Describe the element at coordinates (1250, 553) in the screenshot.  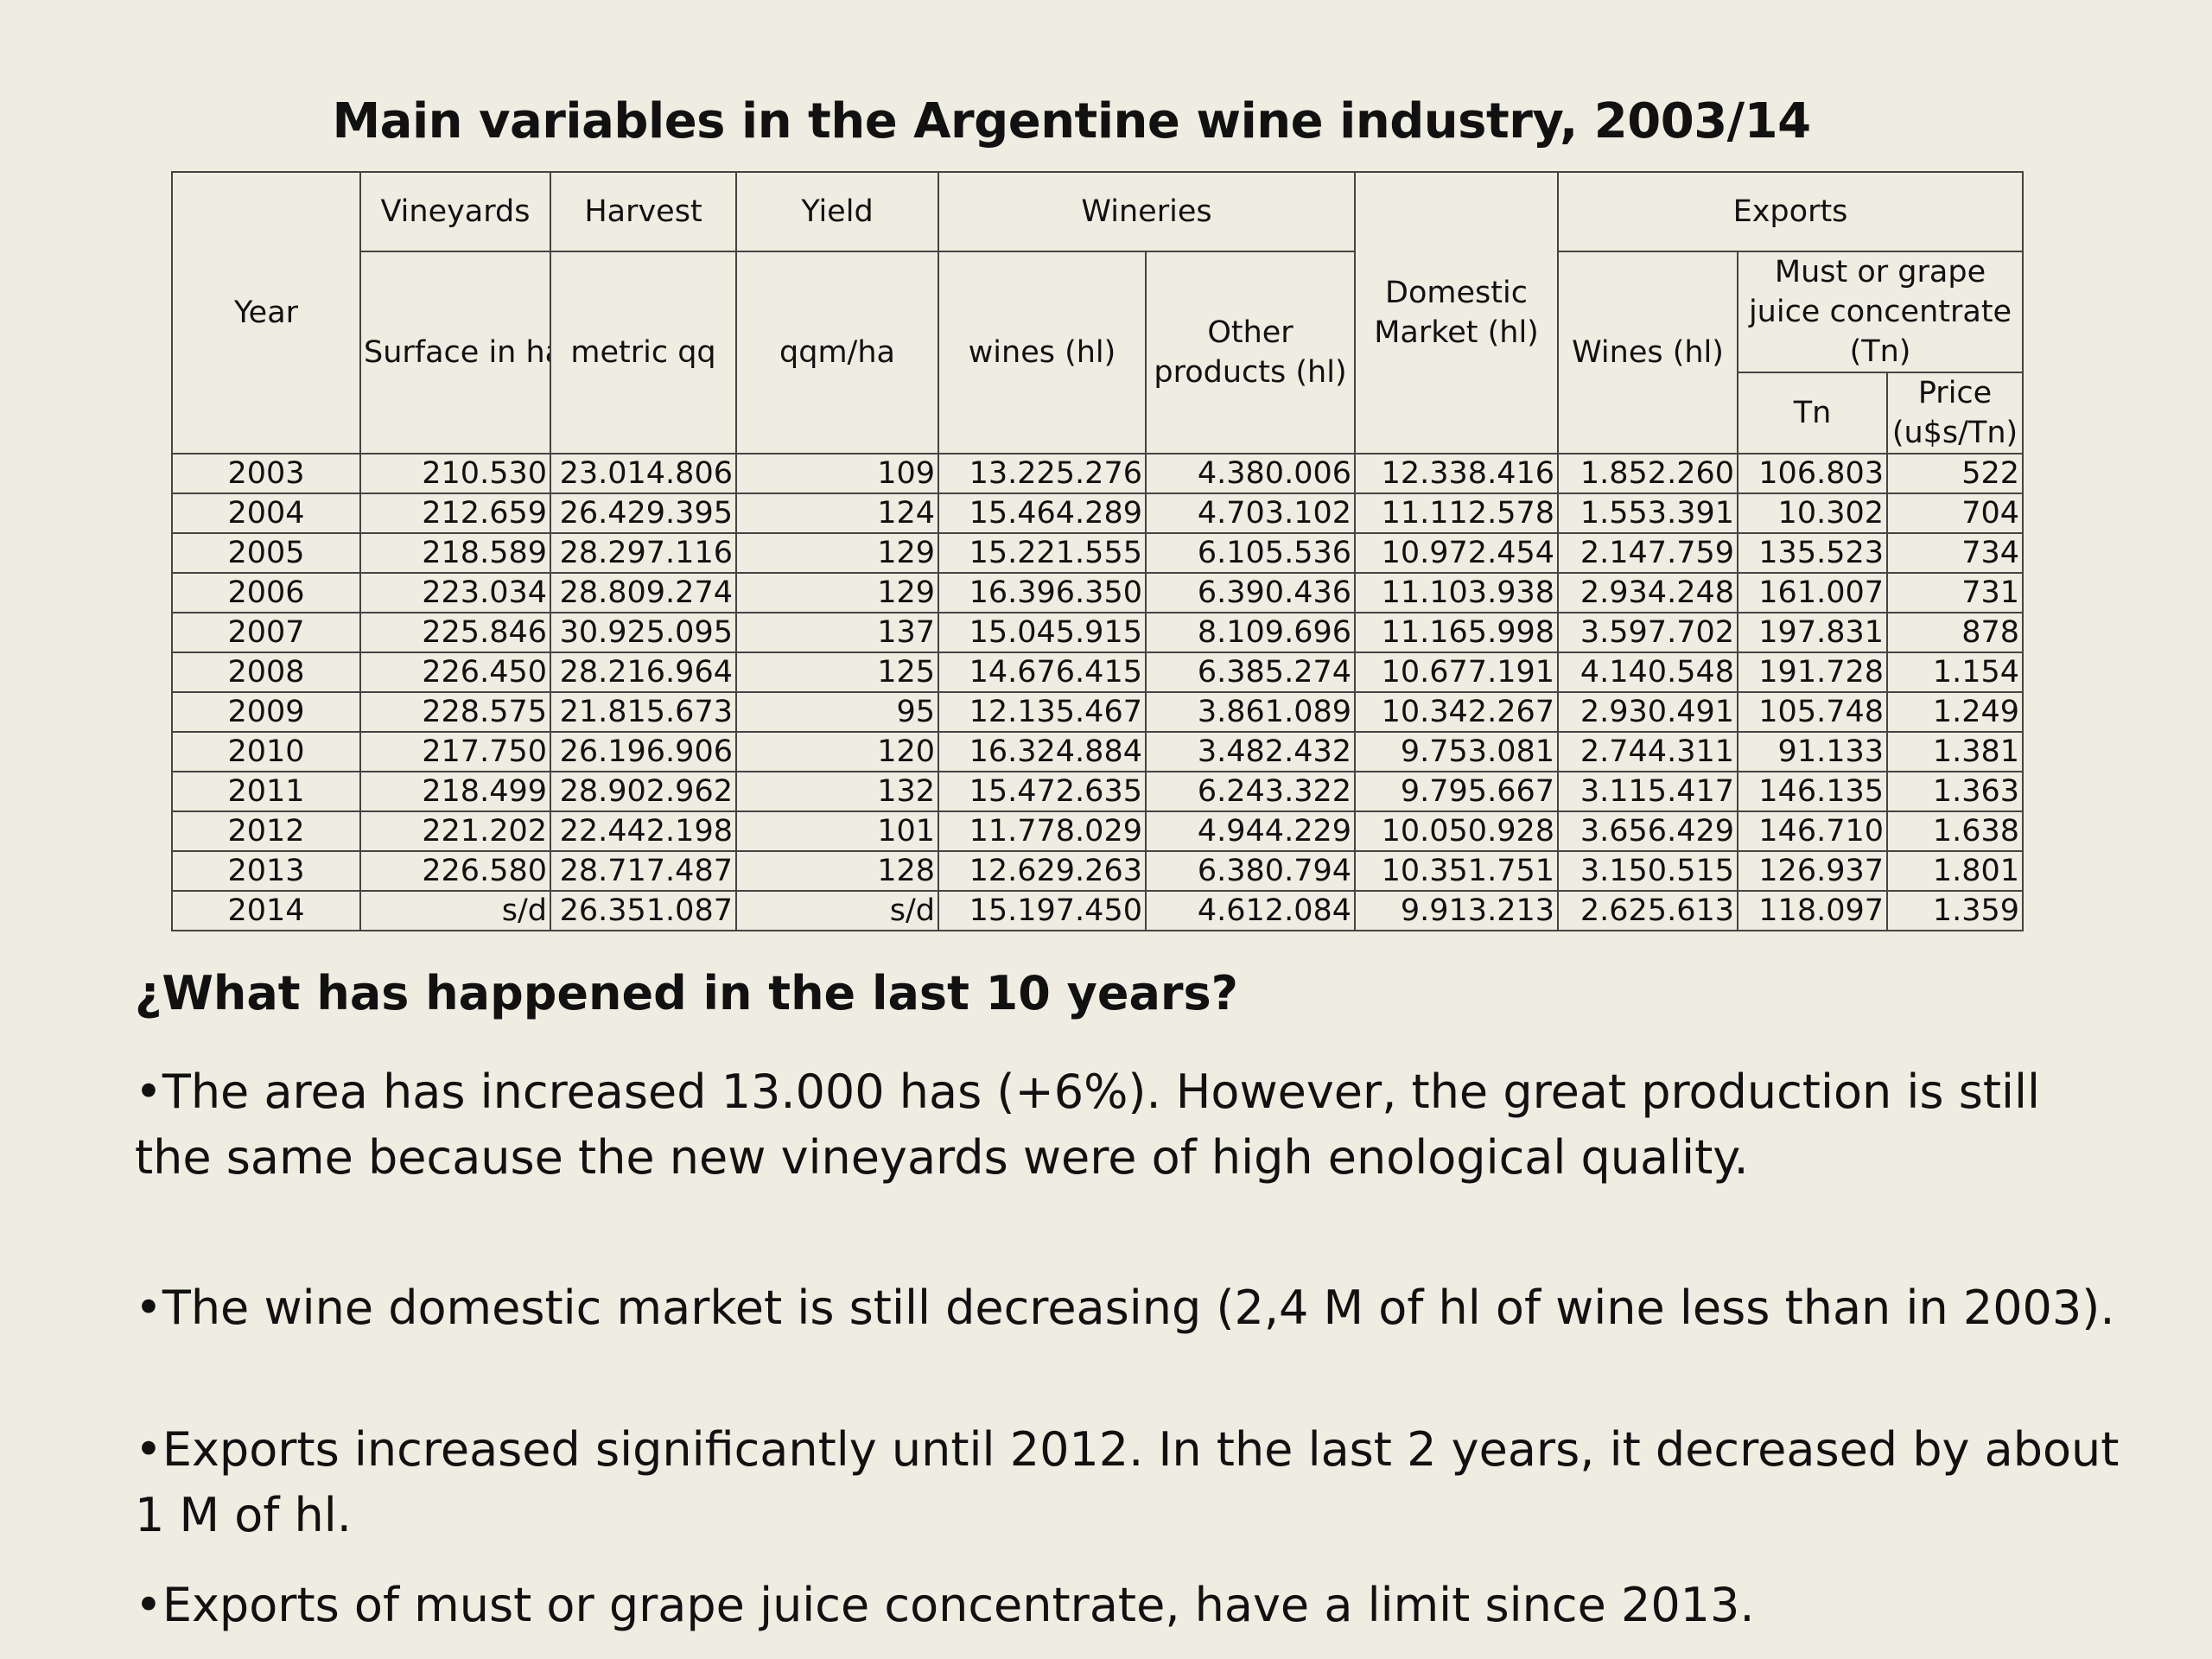
I see `cell-other-products: 6.105.536` at that location.